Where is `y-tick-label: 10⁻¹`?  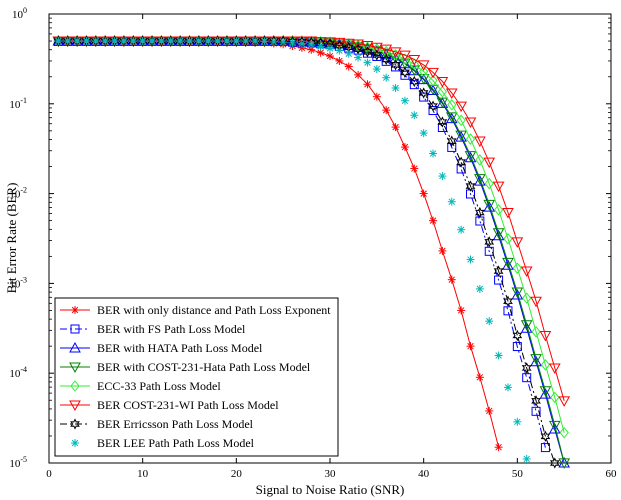 y-tick-label: 10⁻¹ is located at coordinates (18, 103).